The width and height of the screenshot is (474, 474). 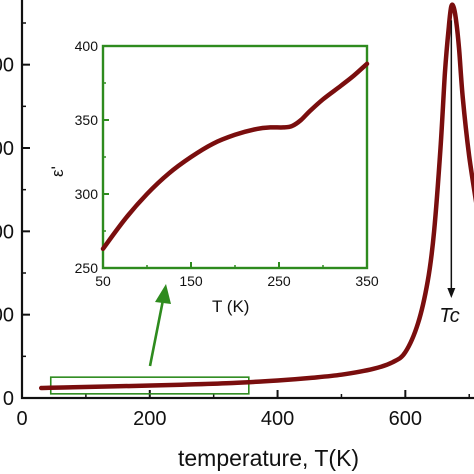 I want to click on main-y-tick-label: 200, so click(x=7, y=232).